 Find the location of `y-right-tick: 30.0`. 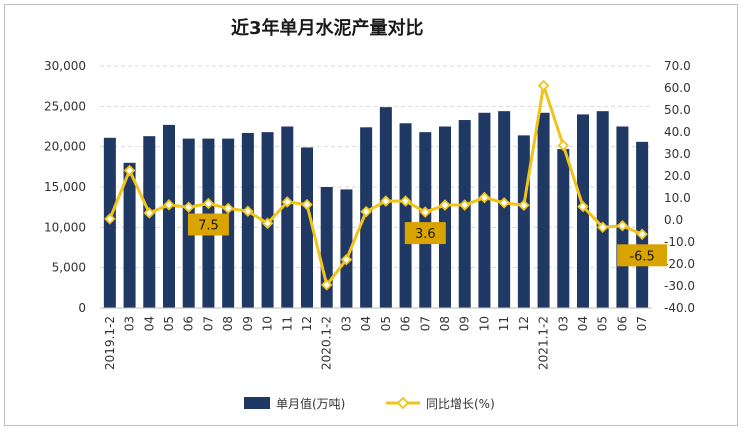

y-right-tick: 30.0 is located at coordinates (677, 154).